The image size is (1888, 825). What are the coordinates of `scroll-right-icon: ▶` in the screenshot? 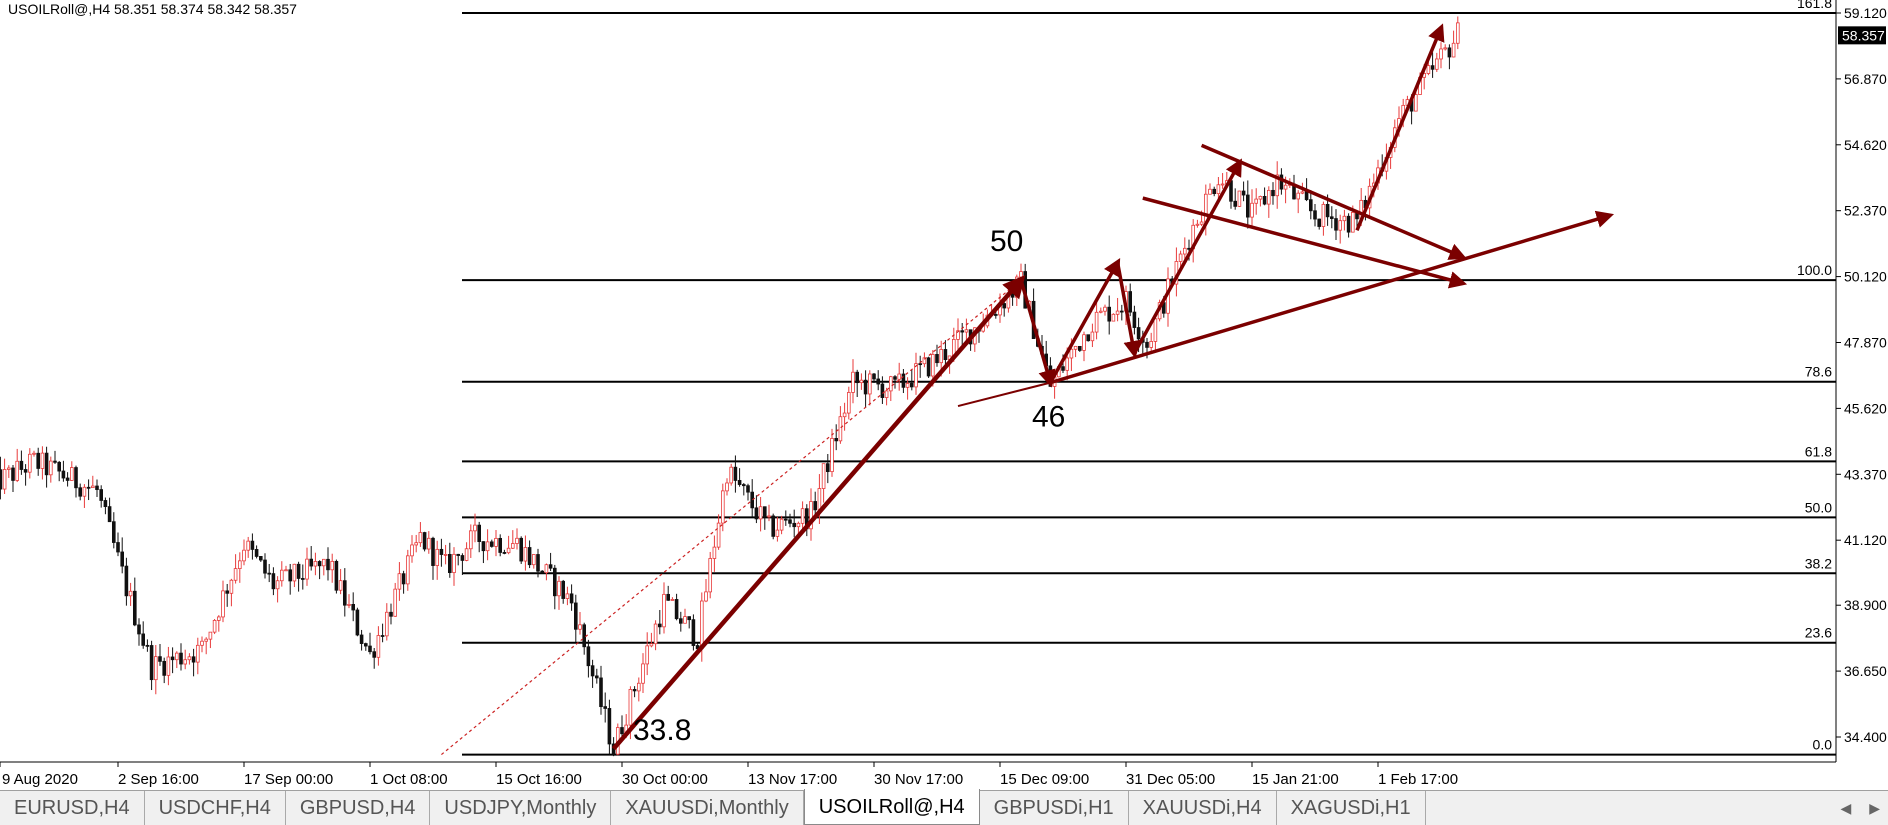 It's located at (1874, 807).